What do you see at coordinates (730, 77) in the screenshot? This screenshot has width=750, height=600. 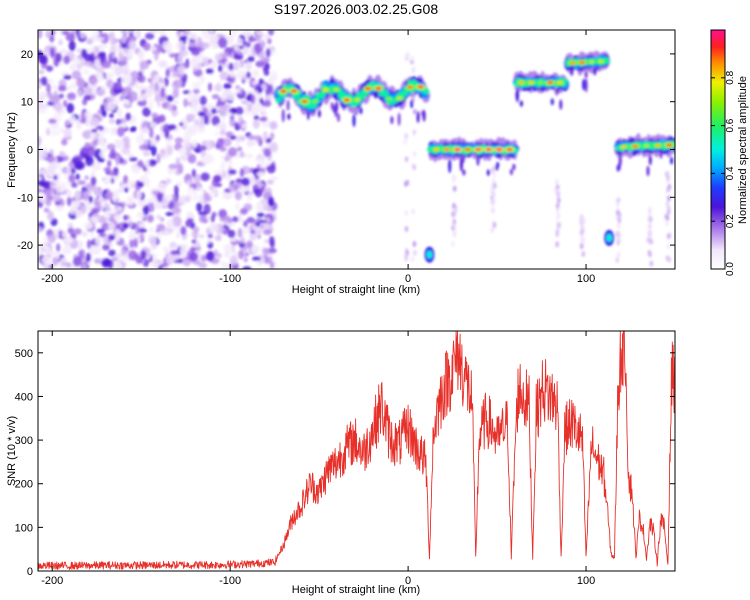 I see `colorbar-tick-label: 0.8` at bounding box center [730, 77].